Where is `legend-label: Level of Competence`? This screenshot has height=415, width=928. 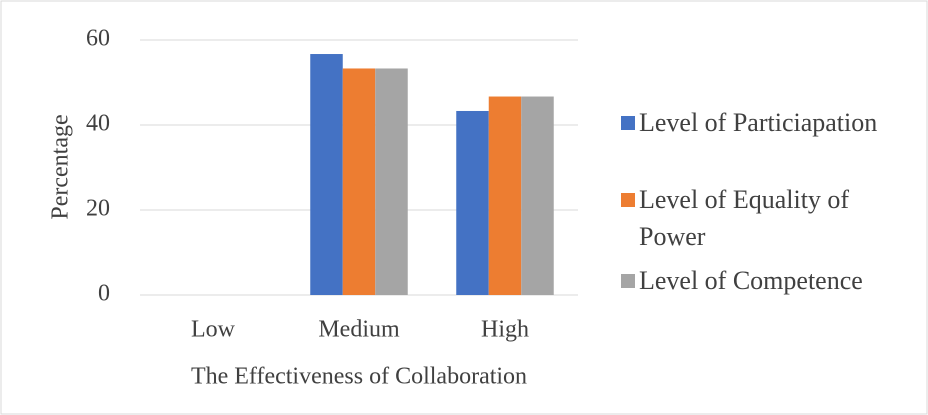
legend-label: Level of Competence is located at coordinates (751, 280).